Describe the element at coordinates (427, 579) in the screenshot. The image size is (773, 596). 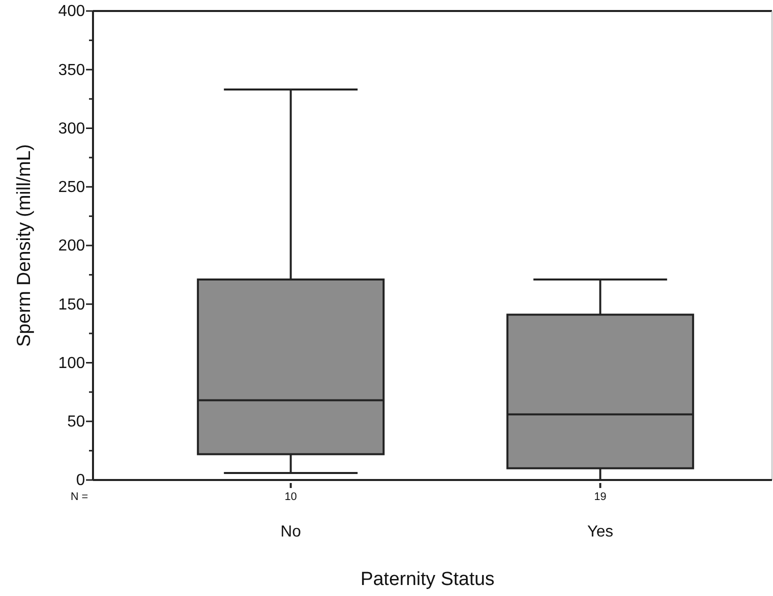
I see `x-axis-title: Paternity Status` at that location.